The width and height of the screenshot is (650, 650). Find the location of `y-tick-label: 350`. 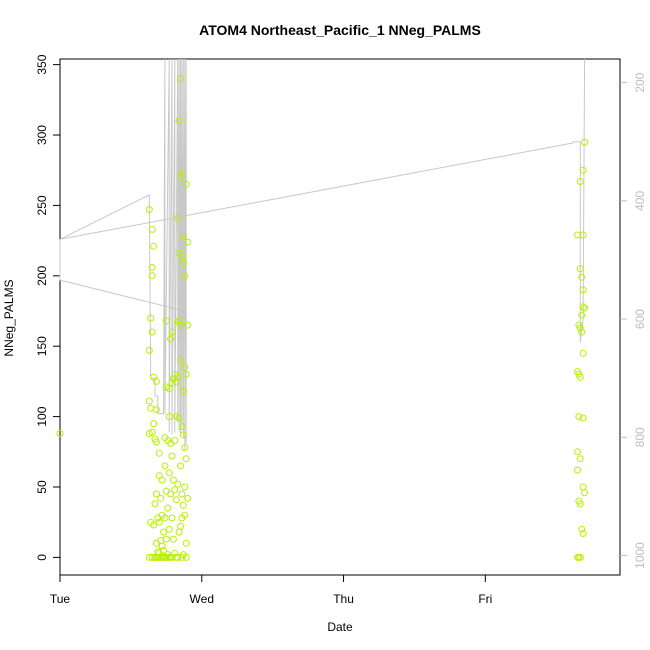

y-tick-label: 350 is located at coordinates (42, 64).